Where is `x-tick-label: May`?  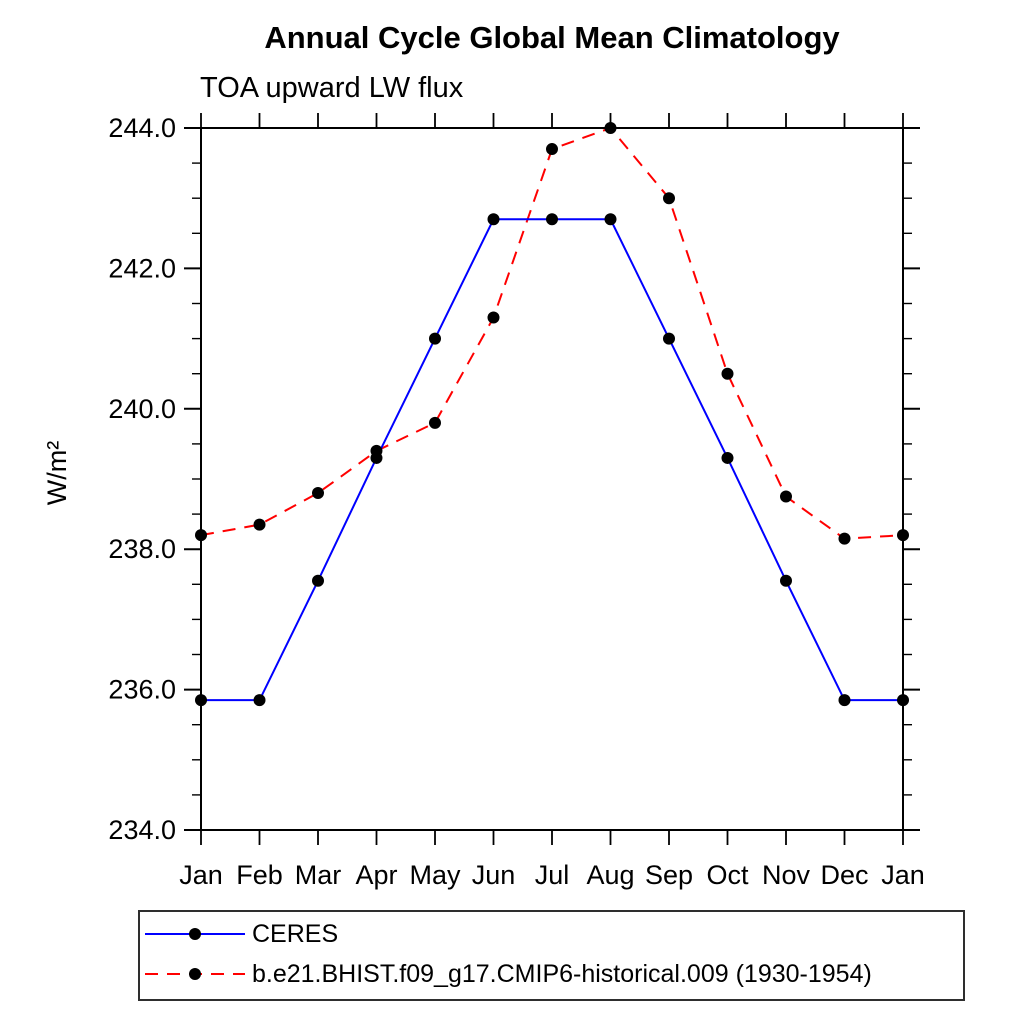
x-tick-label: May is located at coordinates (435, 875).